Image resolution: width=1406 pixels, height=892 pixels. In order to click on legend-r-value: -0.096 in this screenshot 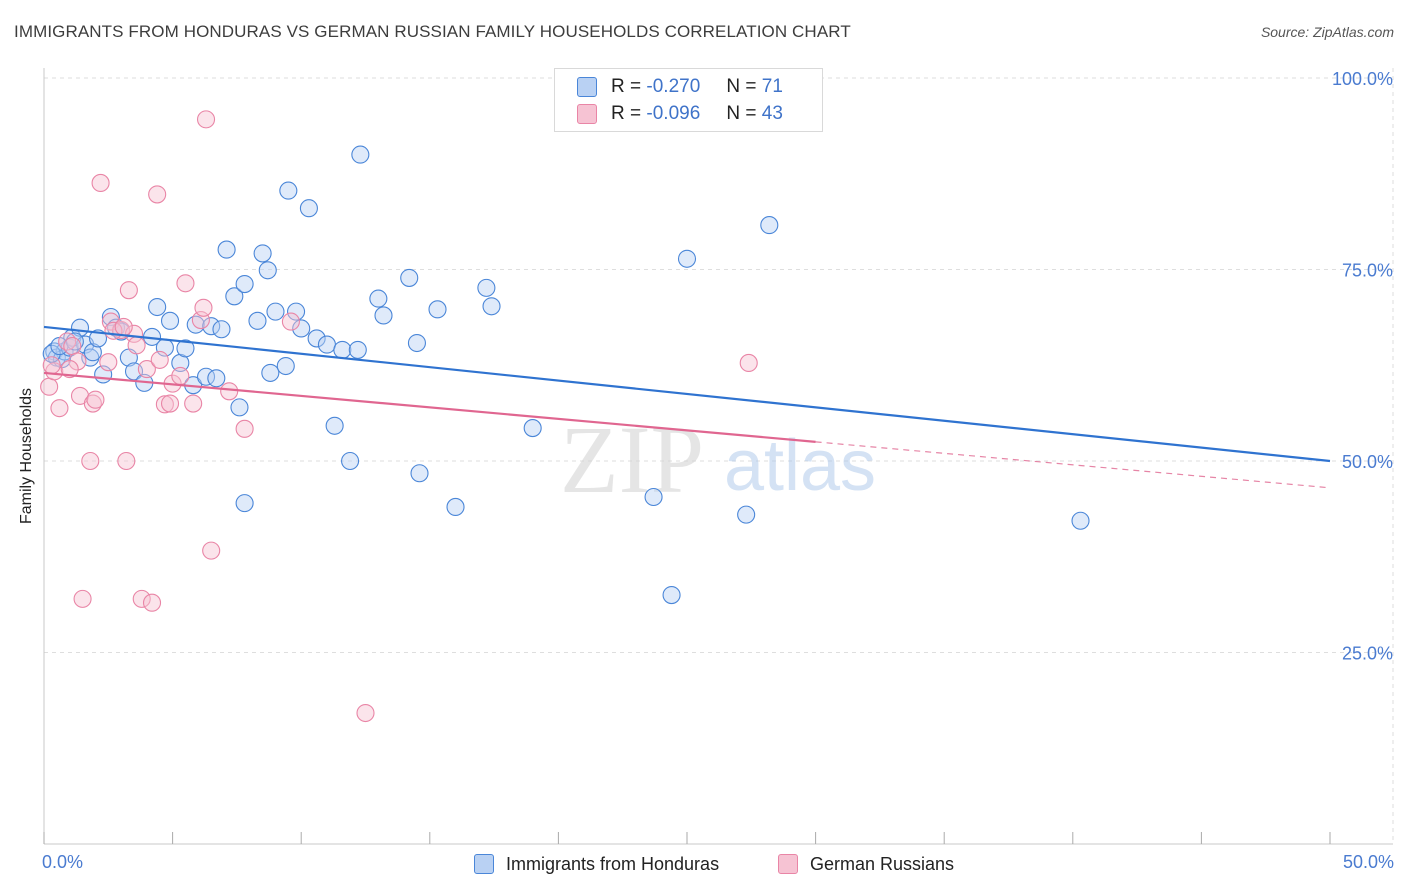, I will do `click(673, 113)`.